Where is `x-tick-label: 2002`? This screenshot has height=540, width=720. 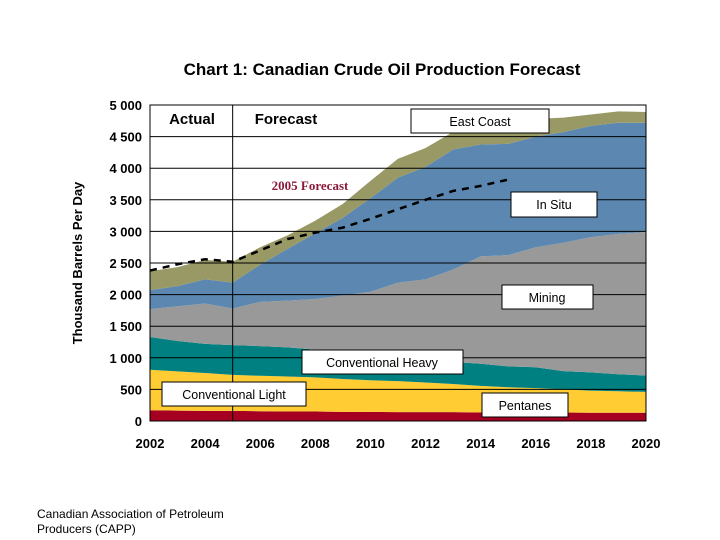 x-tick-label: 2002 is located at coordinates (150, 443).